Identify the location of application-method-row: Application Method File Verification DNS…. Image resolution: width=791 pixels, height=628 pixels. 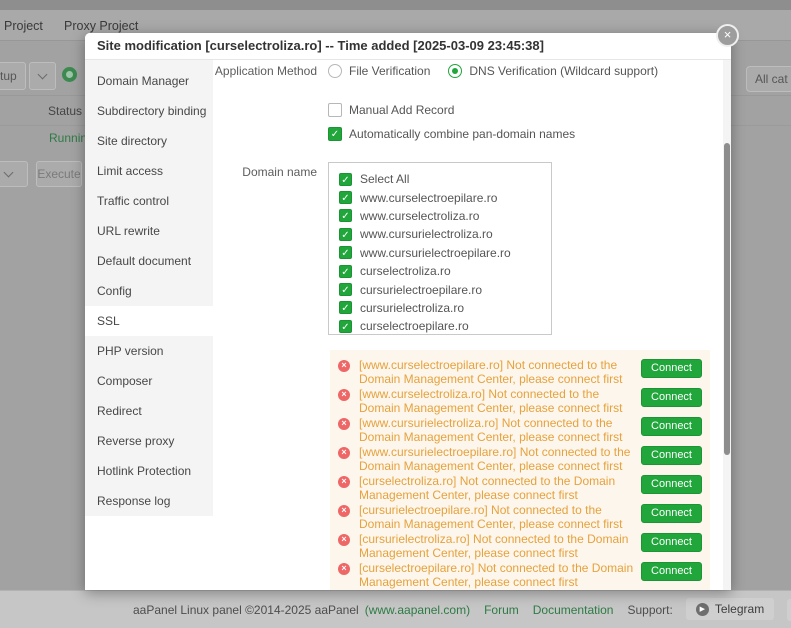
(435, 71).